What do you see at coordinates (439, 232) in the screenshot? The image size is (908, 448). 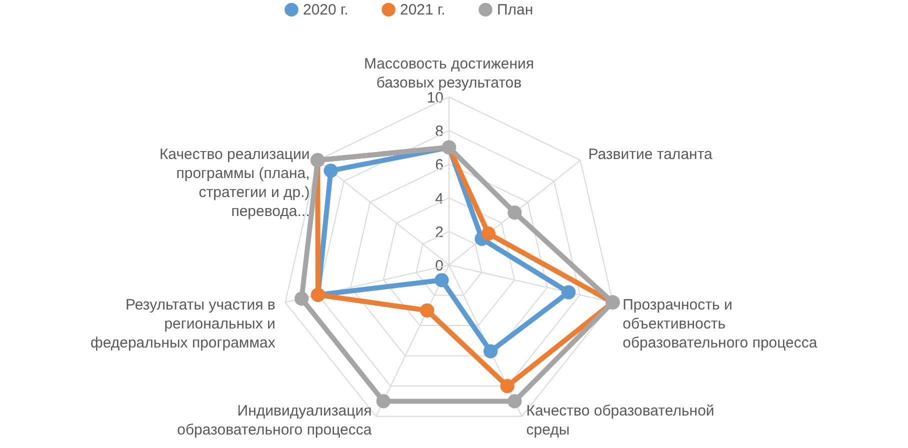 I see `y-tick-label: 2` at bounding box center [439, 232].